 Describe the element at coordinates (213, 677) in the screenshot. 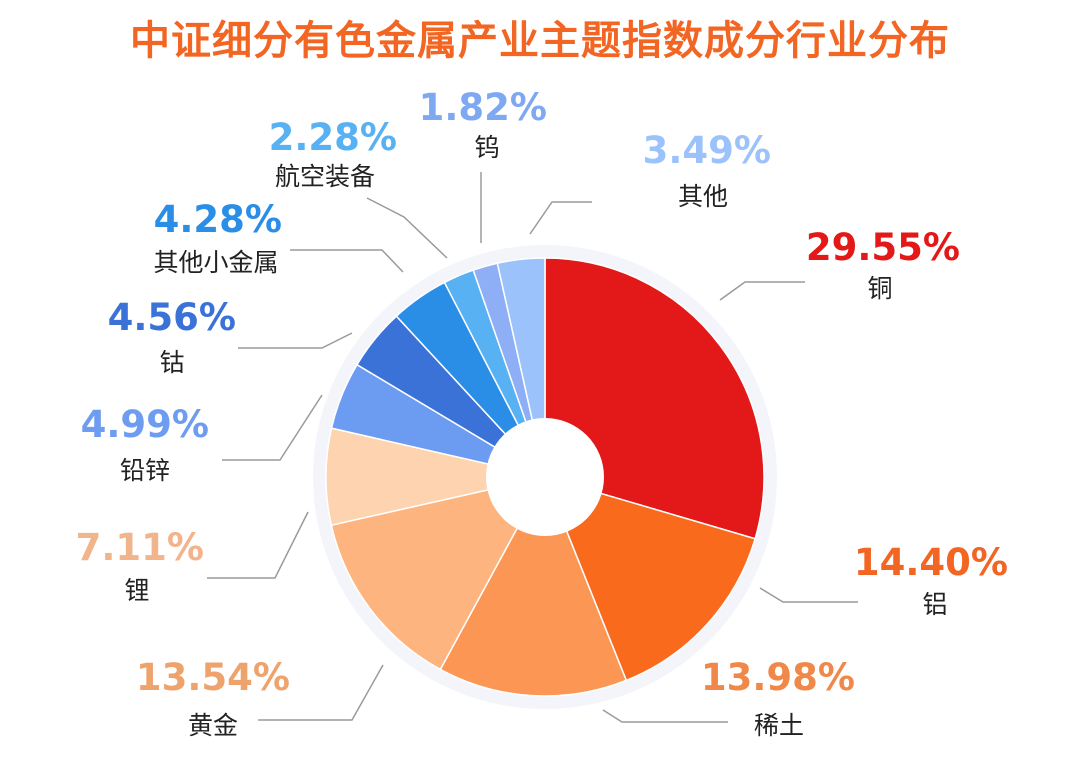

I see `slice-value-label: 13.54%` at that location.